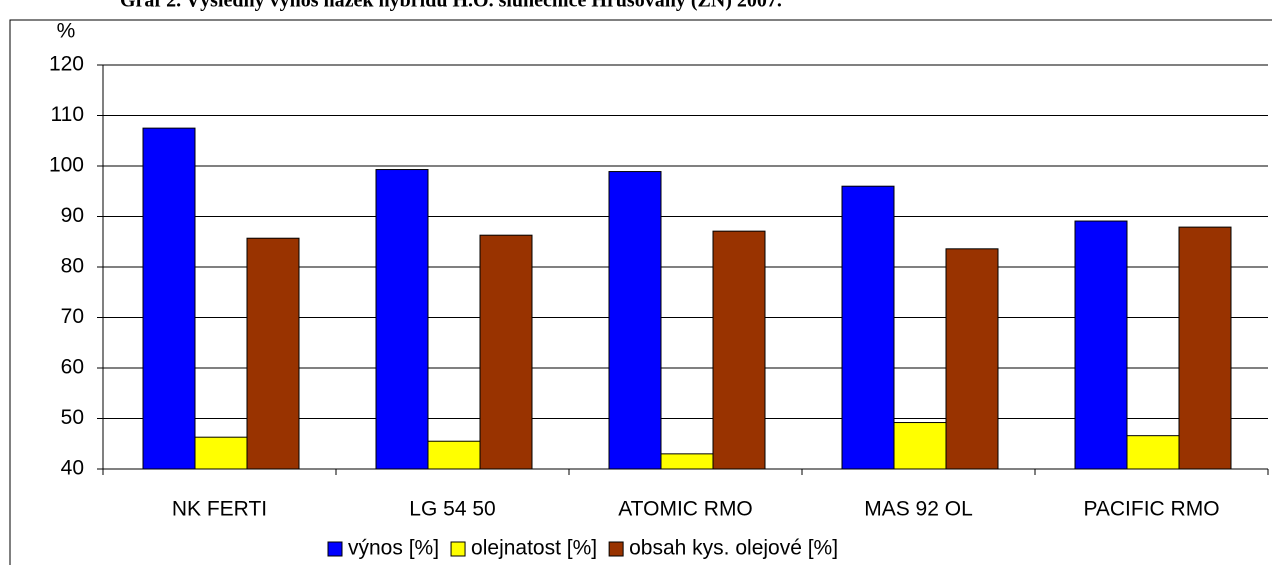 This screenshot has height=565, width=1272. Describe the element at coordinates (534, 548) in the screenshot. I see `legend-label: olejnatost [%]` at that location.